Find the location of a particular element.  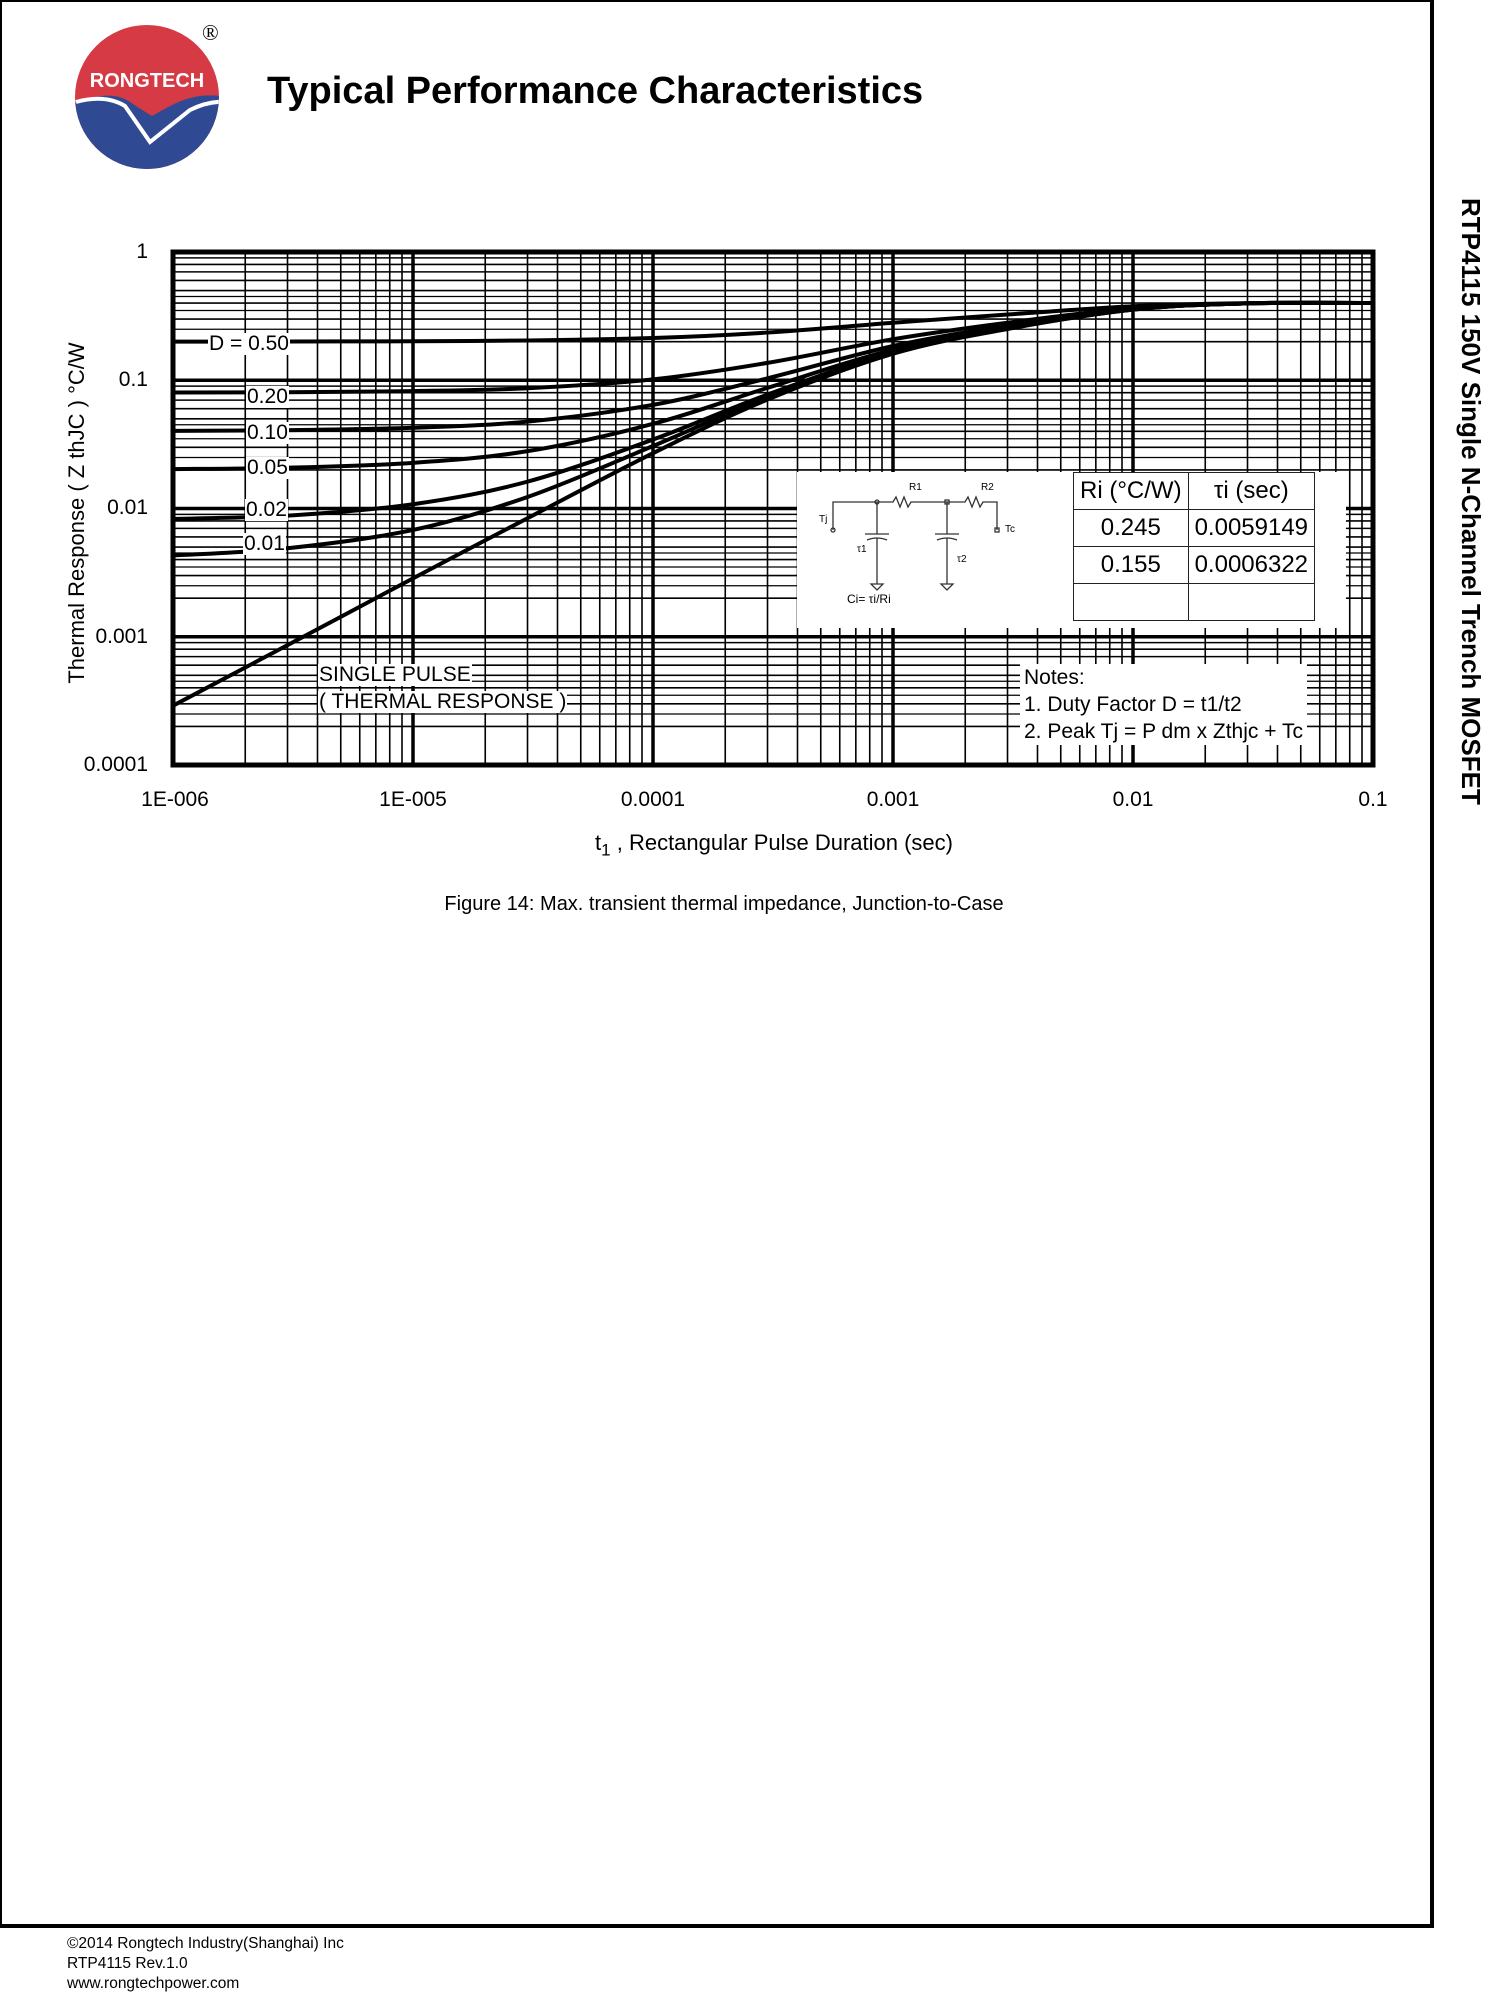

rongtech-logo: RONGTECH is located at coordinates (147, 97).